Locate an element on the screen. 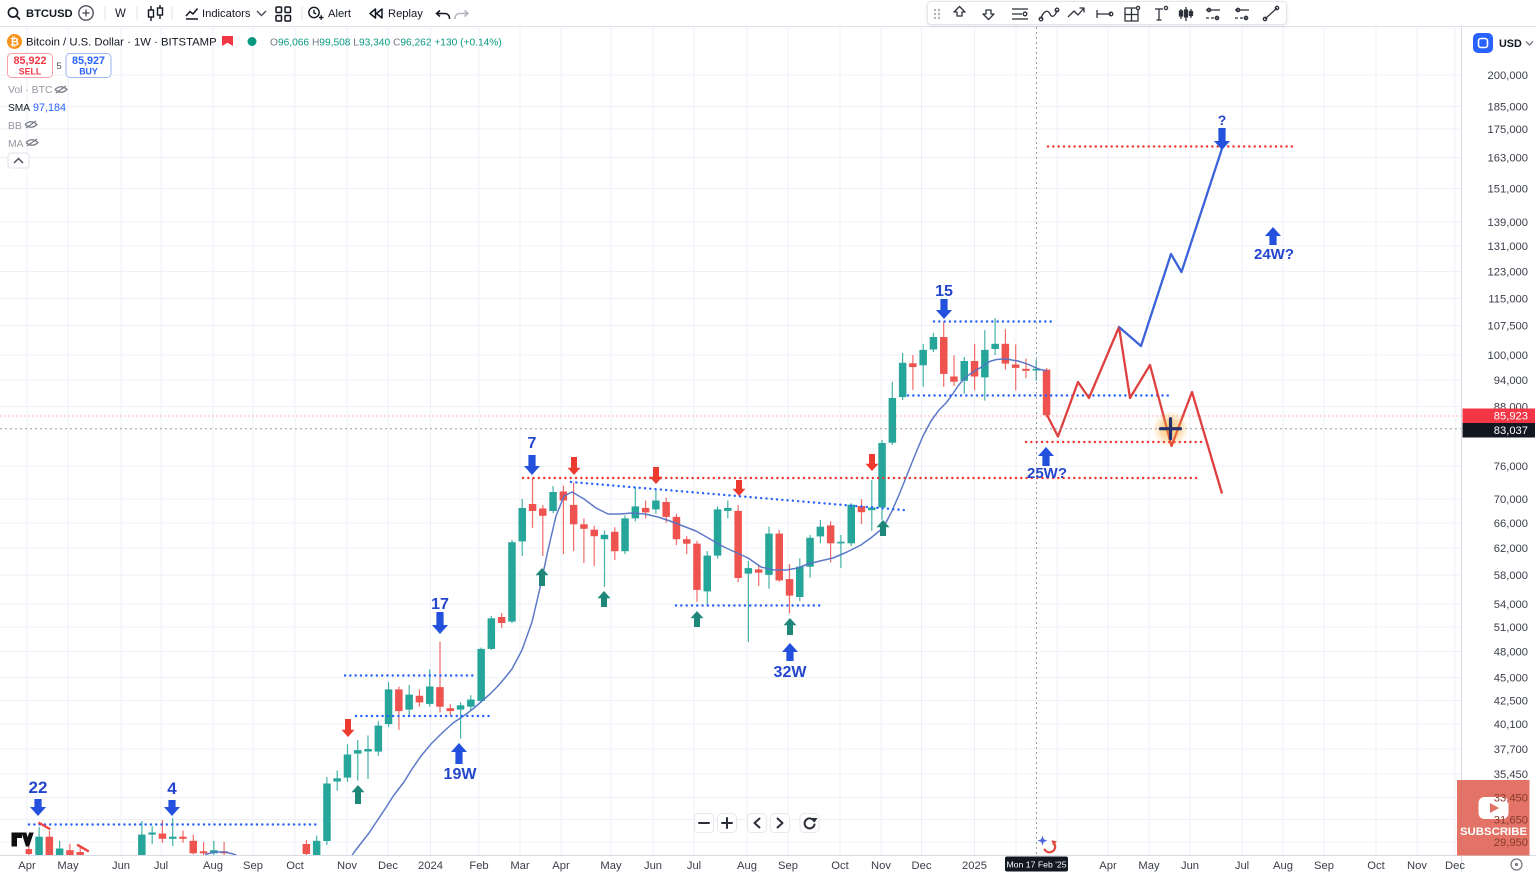  svg-text: 70,000 is located at coordinates (1511, 500).